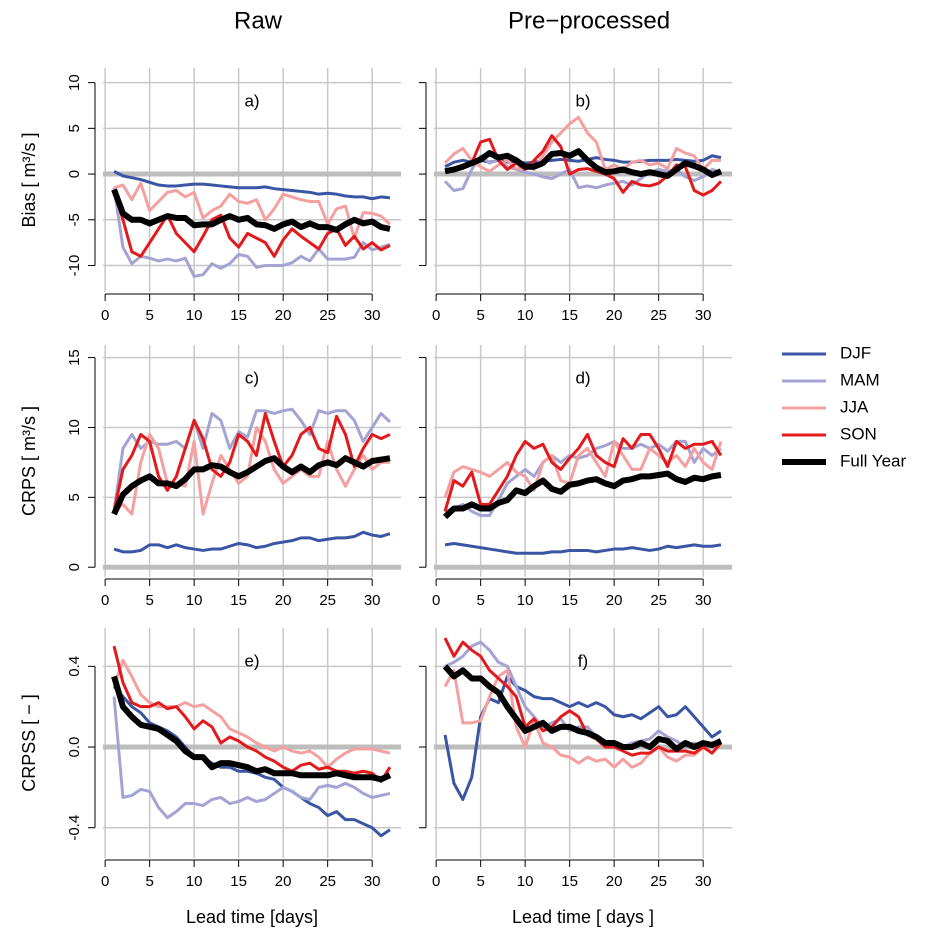 The image size is (938, 931). I want to click on legend-label: DJF, so click(855, 352).